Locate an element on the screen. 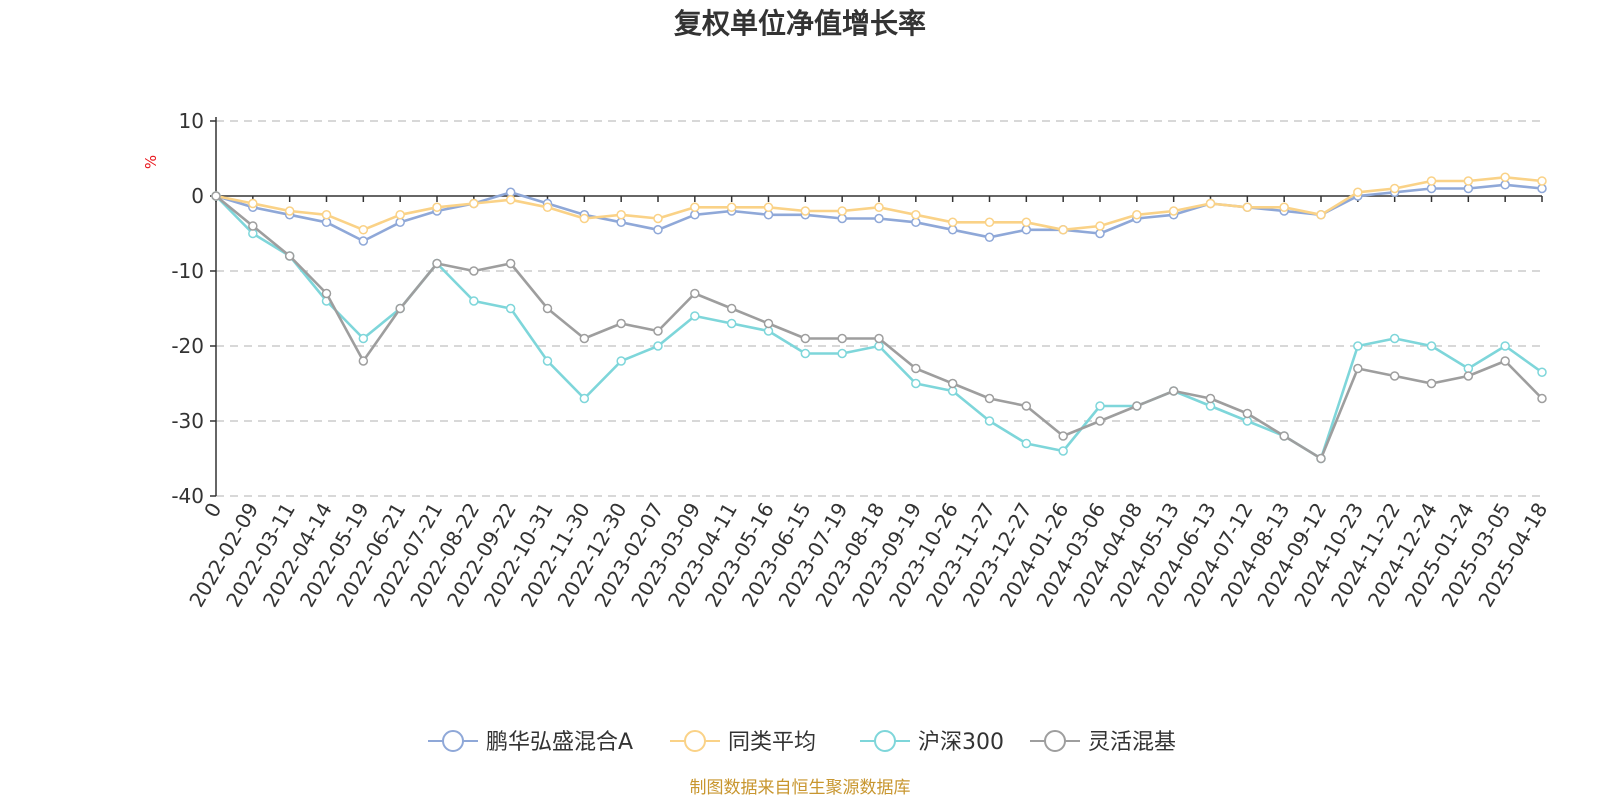 Image resolution: width=1600 pixels, height=800 pixels. legend-item: 沪深300 is located at coordinates (932, 742).